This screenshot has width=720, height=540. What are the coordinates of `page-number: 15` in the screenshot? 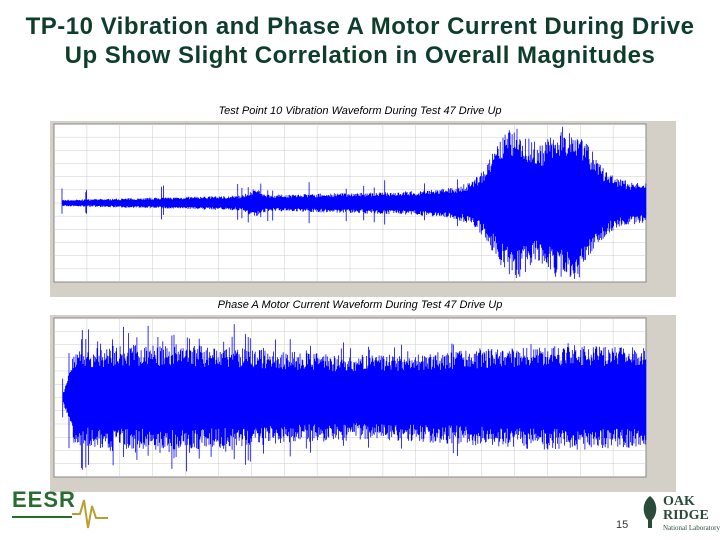 It's located at (622, 525).